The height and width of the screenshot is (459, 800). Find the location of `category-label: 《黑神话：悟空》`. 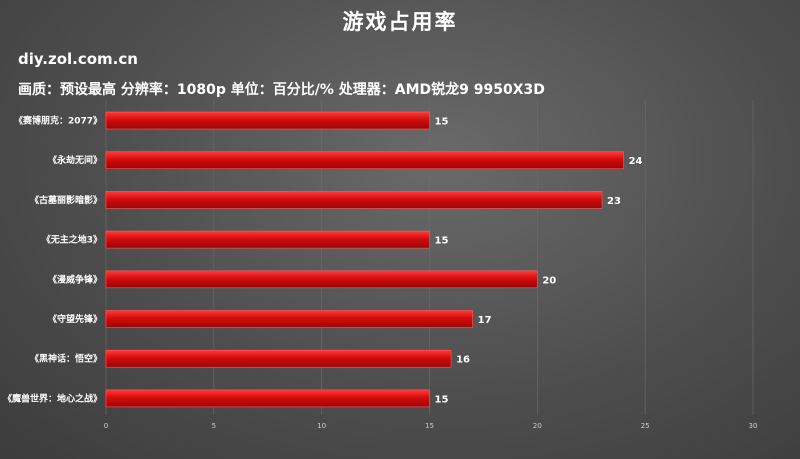

category-label: 《黑神话：悟空》 is located at coordinates (66, 359).